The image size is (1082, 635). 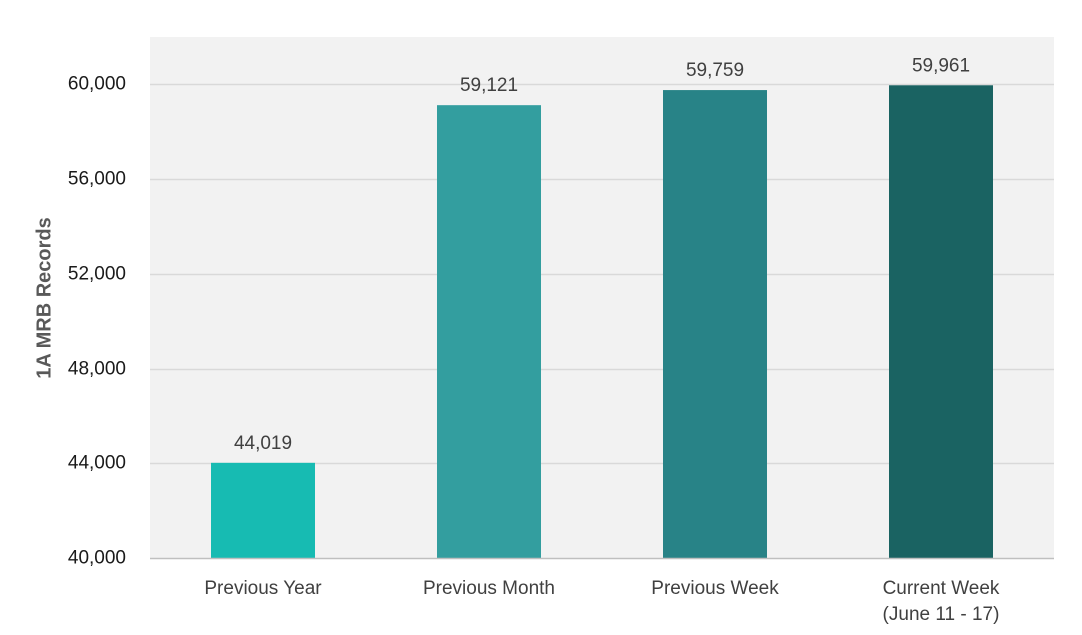 I want to click on data-label: 59,961, so click(x=941, y=65).